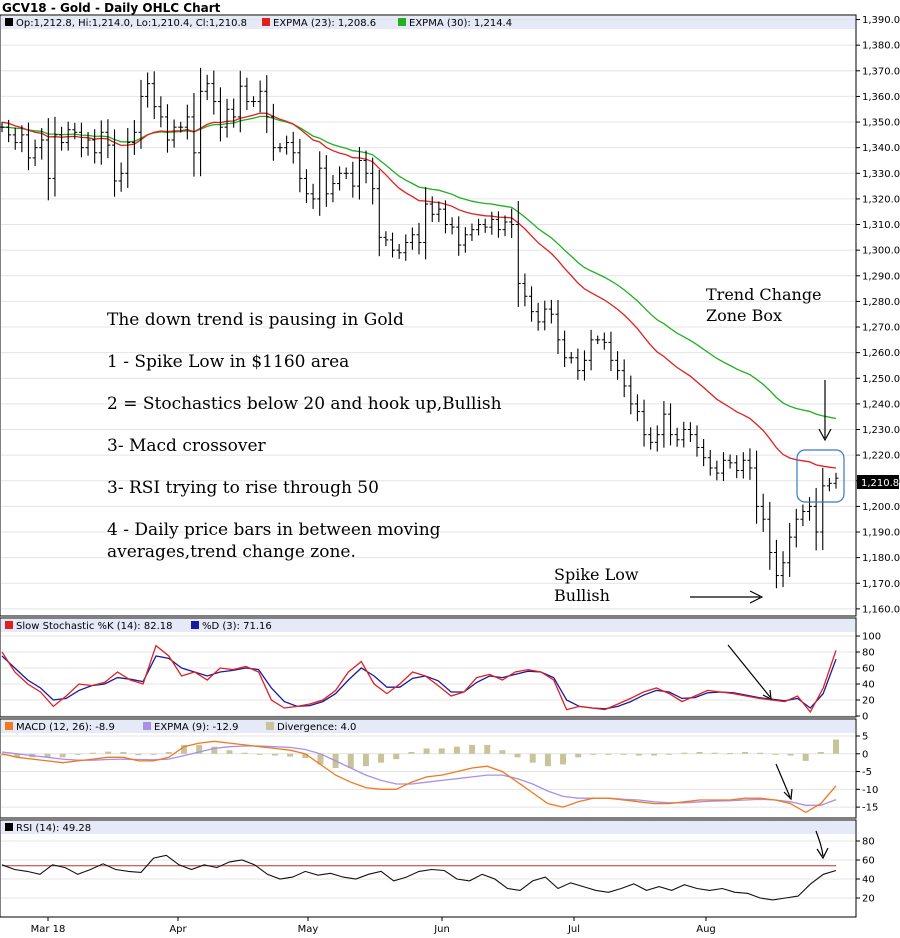 The image size is (900, 938). Describe the element at coordinates (881, 148) in the screenshot. I see `price-tick-label: 1,340.0` at that location.